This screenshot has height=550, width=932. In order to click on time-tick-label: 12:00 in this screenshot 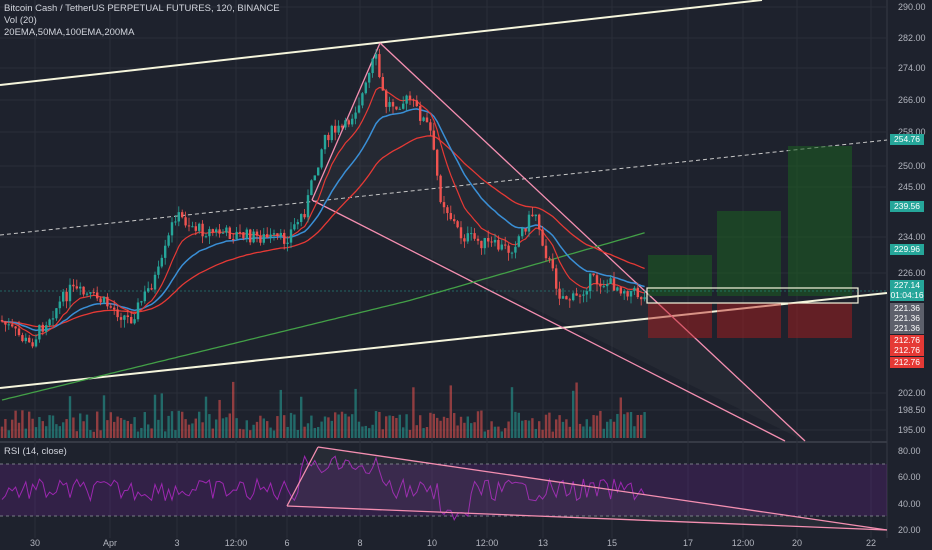, I will do `click(743, 543)`.